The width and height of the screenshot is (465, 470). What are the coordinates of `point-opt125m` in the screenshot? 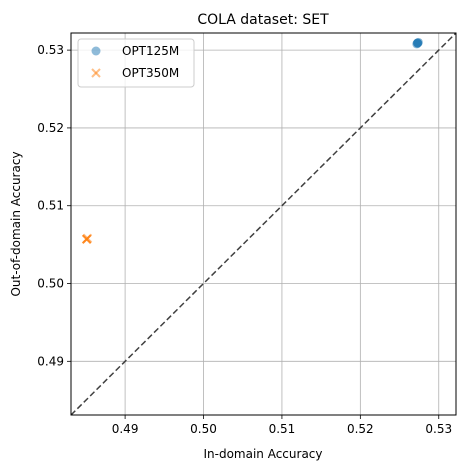 It's located at (417, 44).